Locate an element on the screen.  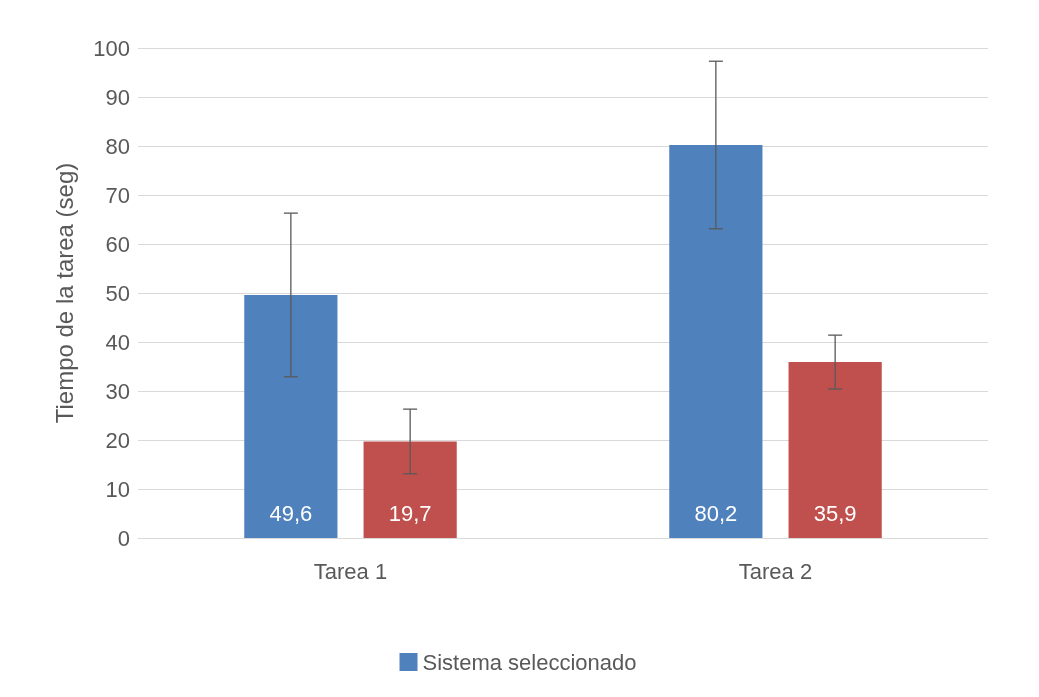
legend-label: Sistema seleccionado is located at coordinates (529, 662).